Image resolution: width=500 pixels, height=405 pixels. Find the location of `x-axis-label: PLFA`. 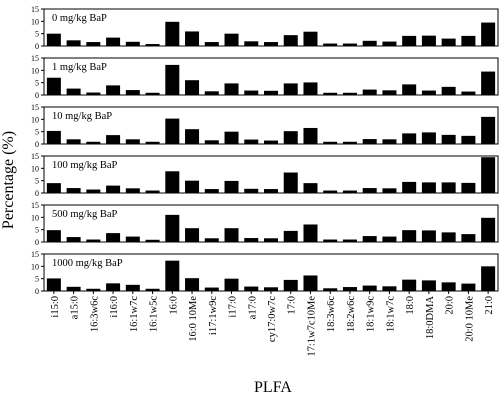

x-axis-label: PLFA is located at coordinates (273, 387).